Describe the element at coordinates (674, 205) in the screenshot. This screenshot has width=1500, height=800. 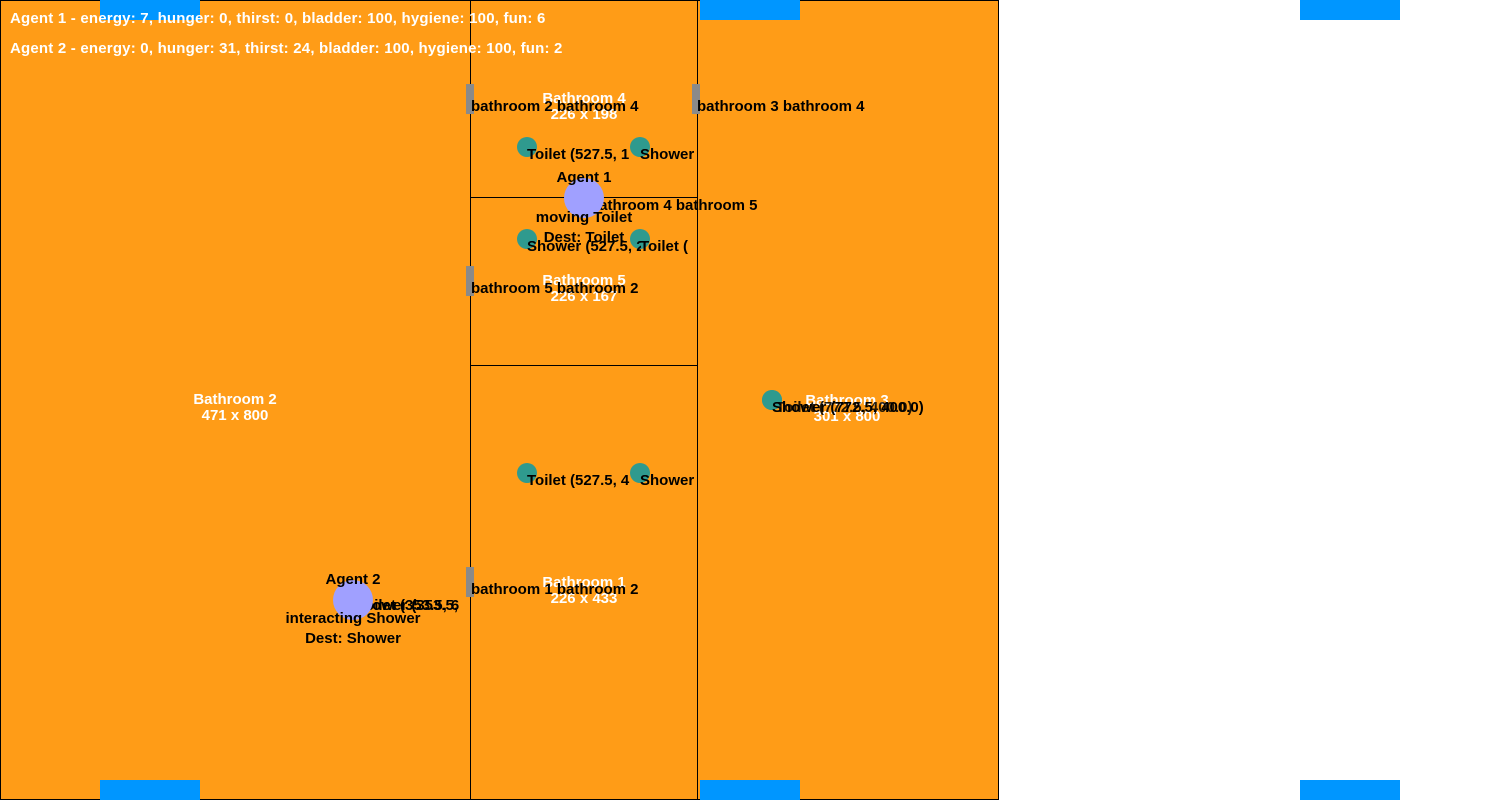
I see `door-label-b4-b5: bathroom 4 bathroom 5` at that location.